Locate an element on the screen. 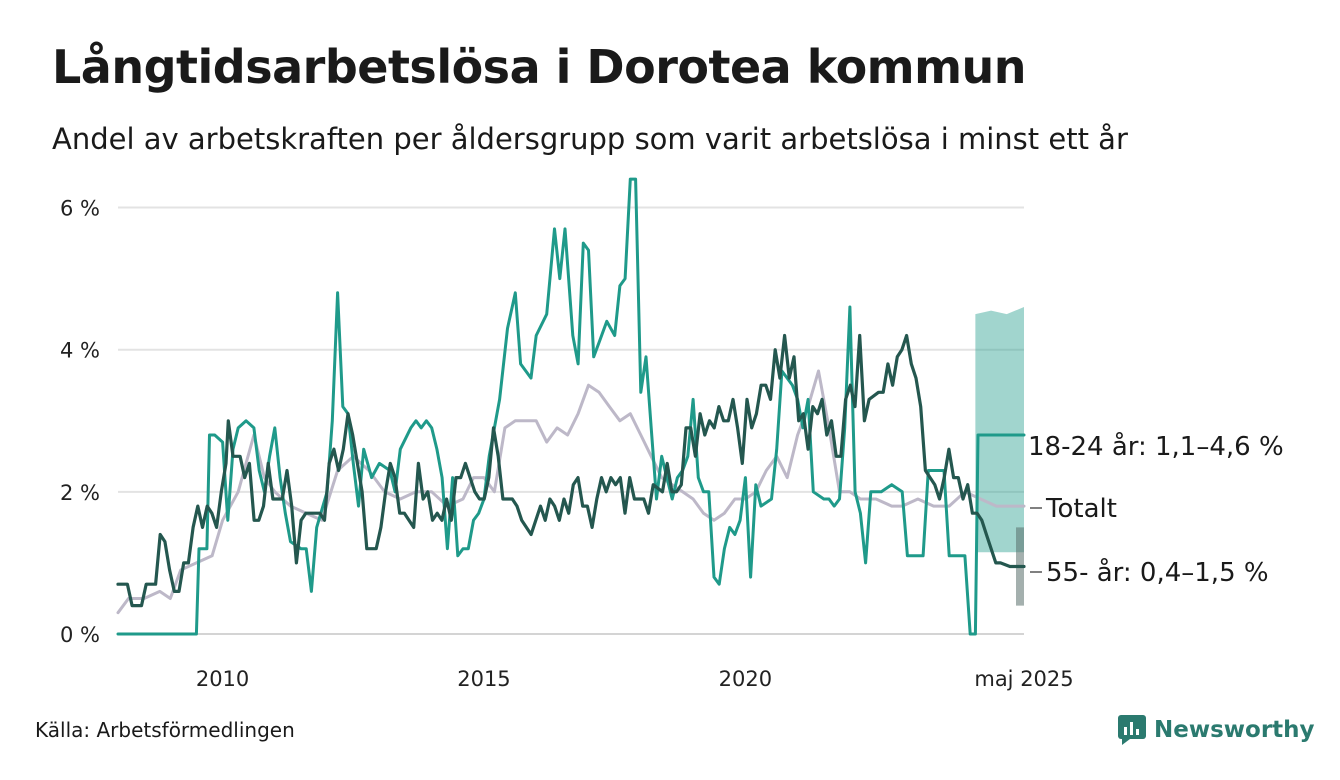  label-55: 55- år: 0,4–1,5 % is located at coordinates (1157, 572).